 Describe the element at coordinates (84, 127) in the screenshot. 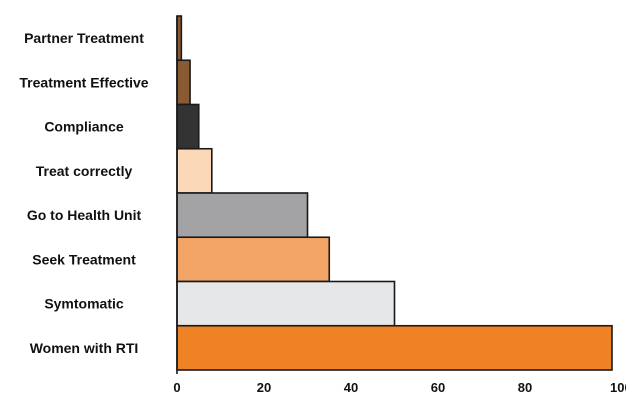

I see `category-label: Compliance` at that location.